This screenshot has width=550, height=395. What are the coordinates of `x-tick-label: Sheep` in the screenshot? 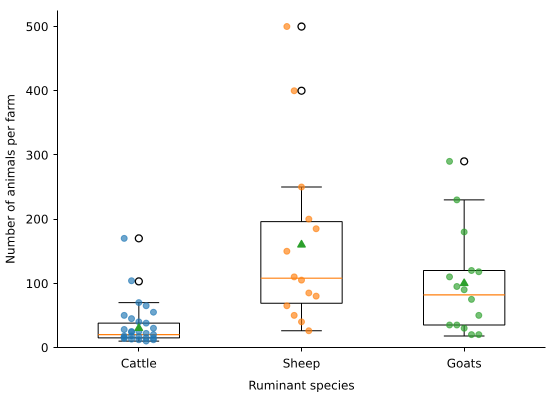 It's located at (301, 363).